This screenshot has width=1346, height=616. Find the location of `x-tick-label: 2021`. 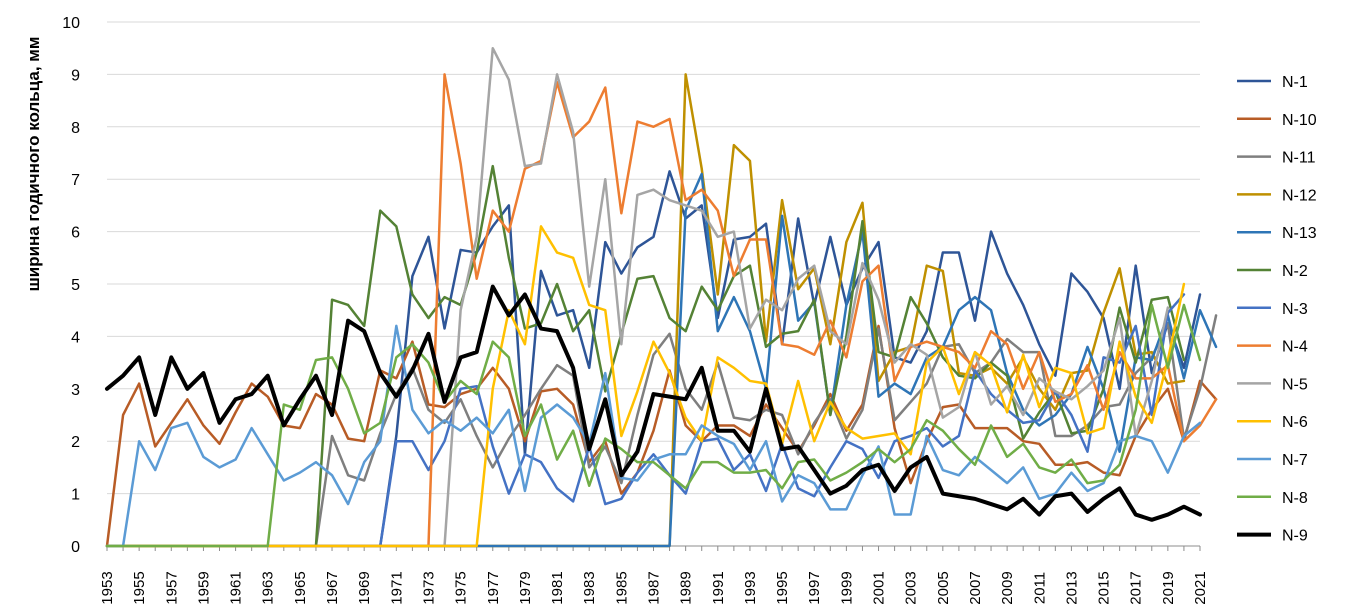

x-tick-label: 2021 is located at coordinates (1200, 587).